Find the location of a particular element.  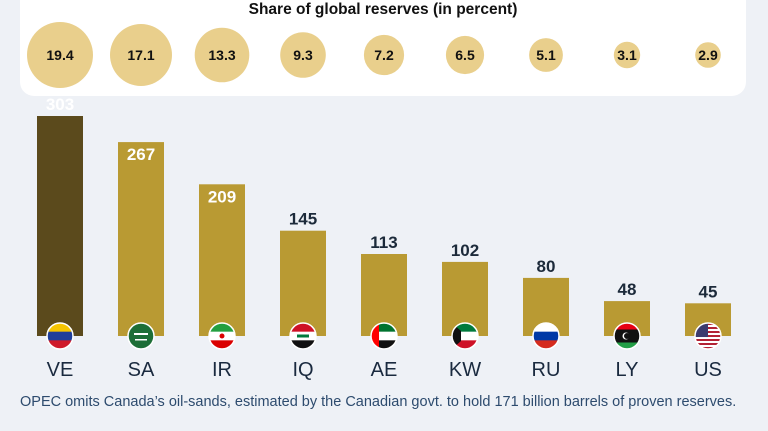

value-label-ru: 80 is located at coordinates (546, 266).